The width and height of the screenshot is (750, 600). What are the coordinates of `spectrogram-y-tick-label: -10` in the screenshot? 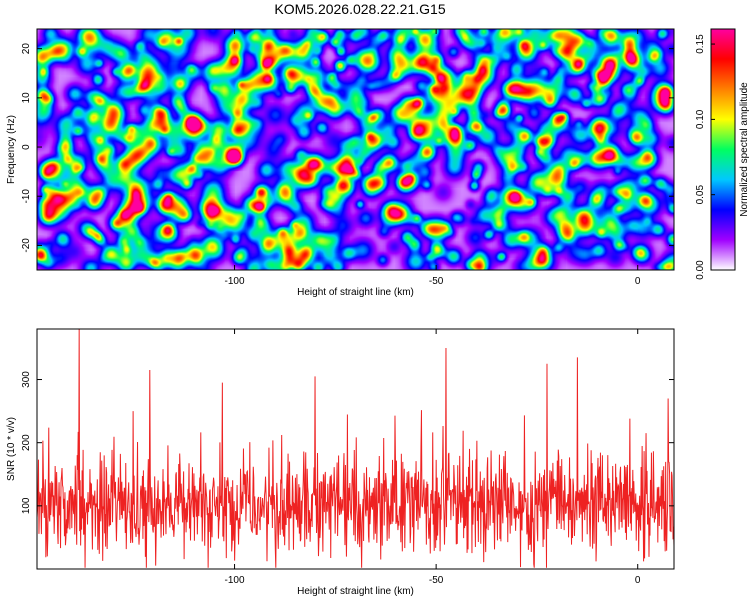 It's located at (26, 196).